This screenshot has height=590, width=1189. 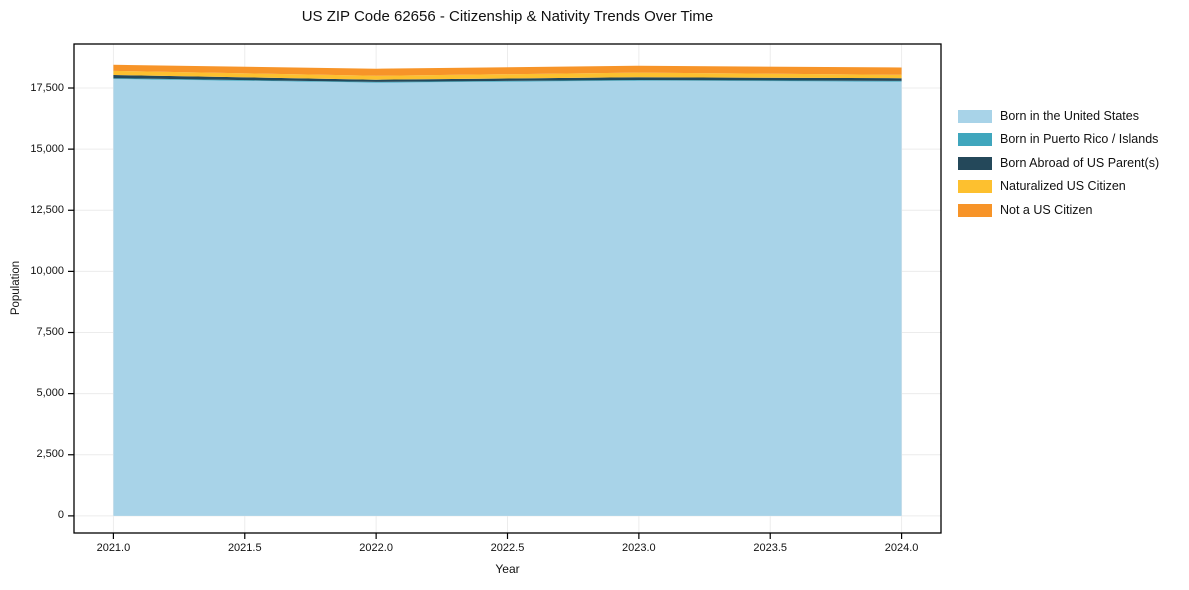 I want to click on legend-label: Naturalized US Citizen, so click(x=1063, y=186).